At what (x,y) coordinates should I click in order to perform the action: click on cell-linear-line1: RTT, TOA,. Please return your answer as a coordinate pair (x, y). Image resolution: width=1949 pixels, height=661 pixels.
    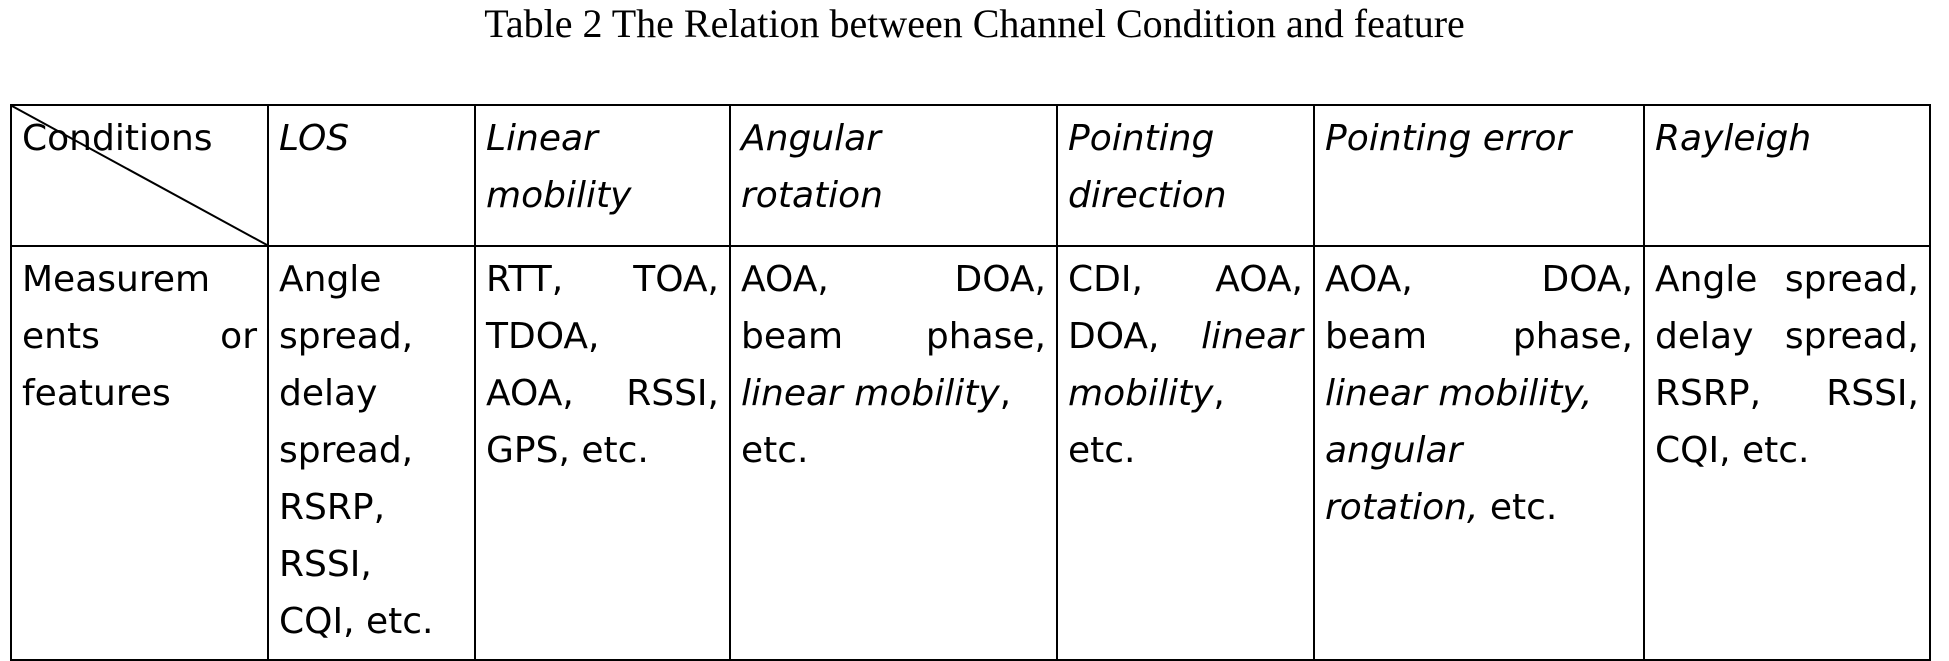
    Looking at the image, I should click on (602, 279).